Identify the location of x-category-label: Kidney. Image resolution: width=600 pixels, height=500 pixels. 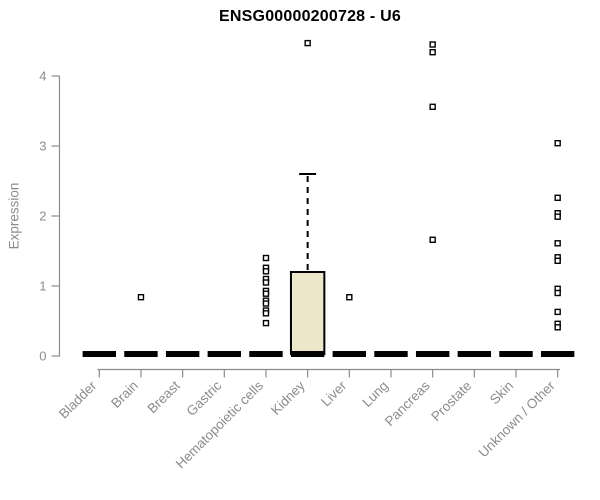
(288, 398).